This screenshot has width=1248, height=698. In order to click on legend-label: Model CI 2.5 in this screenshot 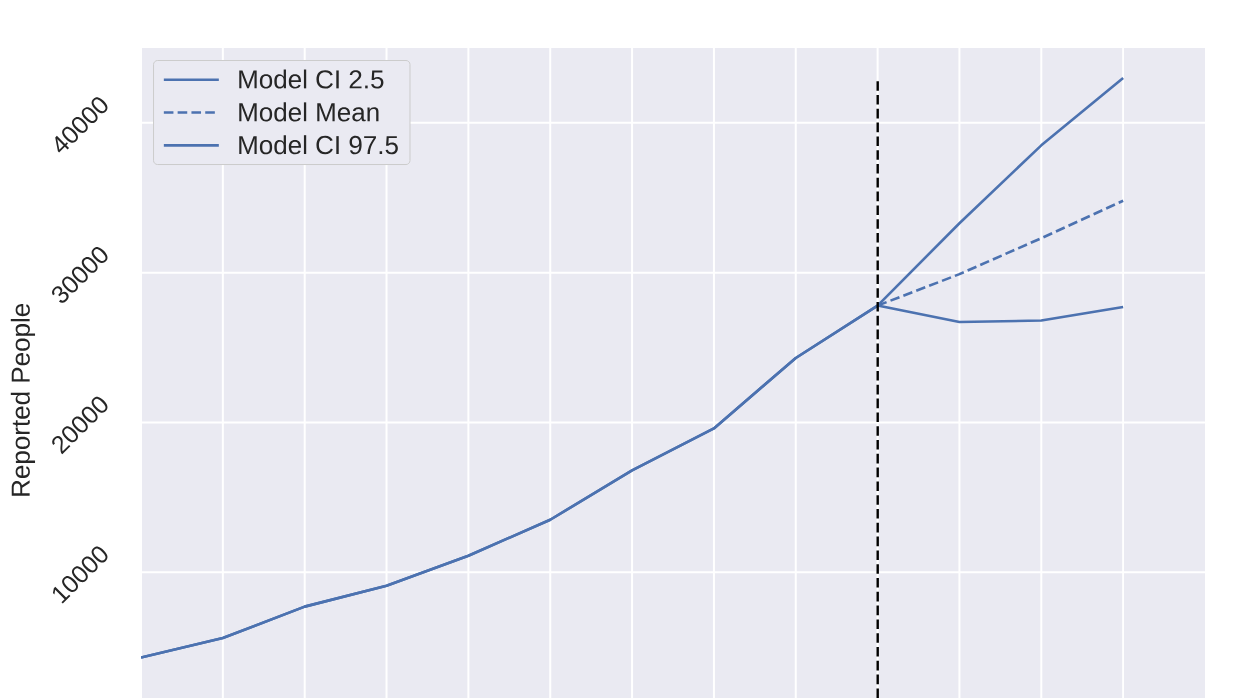, I will do `click(311, 79)`.